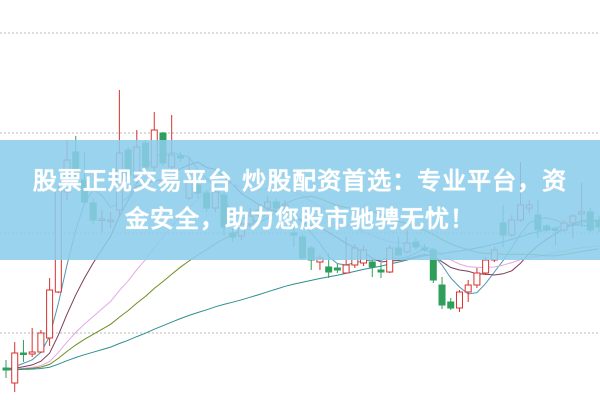 The width and height of the screenshot is (600, 400). Describe the element at coordinates (300, 219) in the screenshot. I see `banner-line-2: 金安全，助力您股市驰骋无忧！` at that location.